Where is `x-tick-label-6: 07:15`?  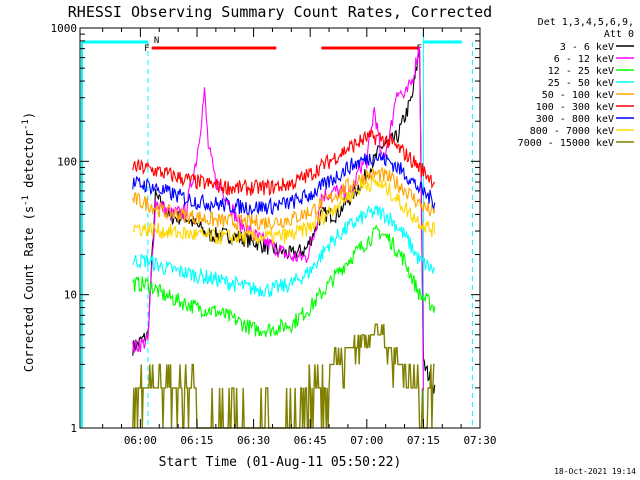
x-tick-label-6: 07:15 is located at coordinates (423, 440).